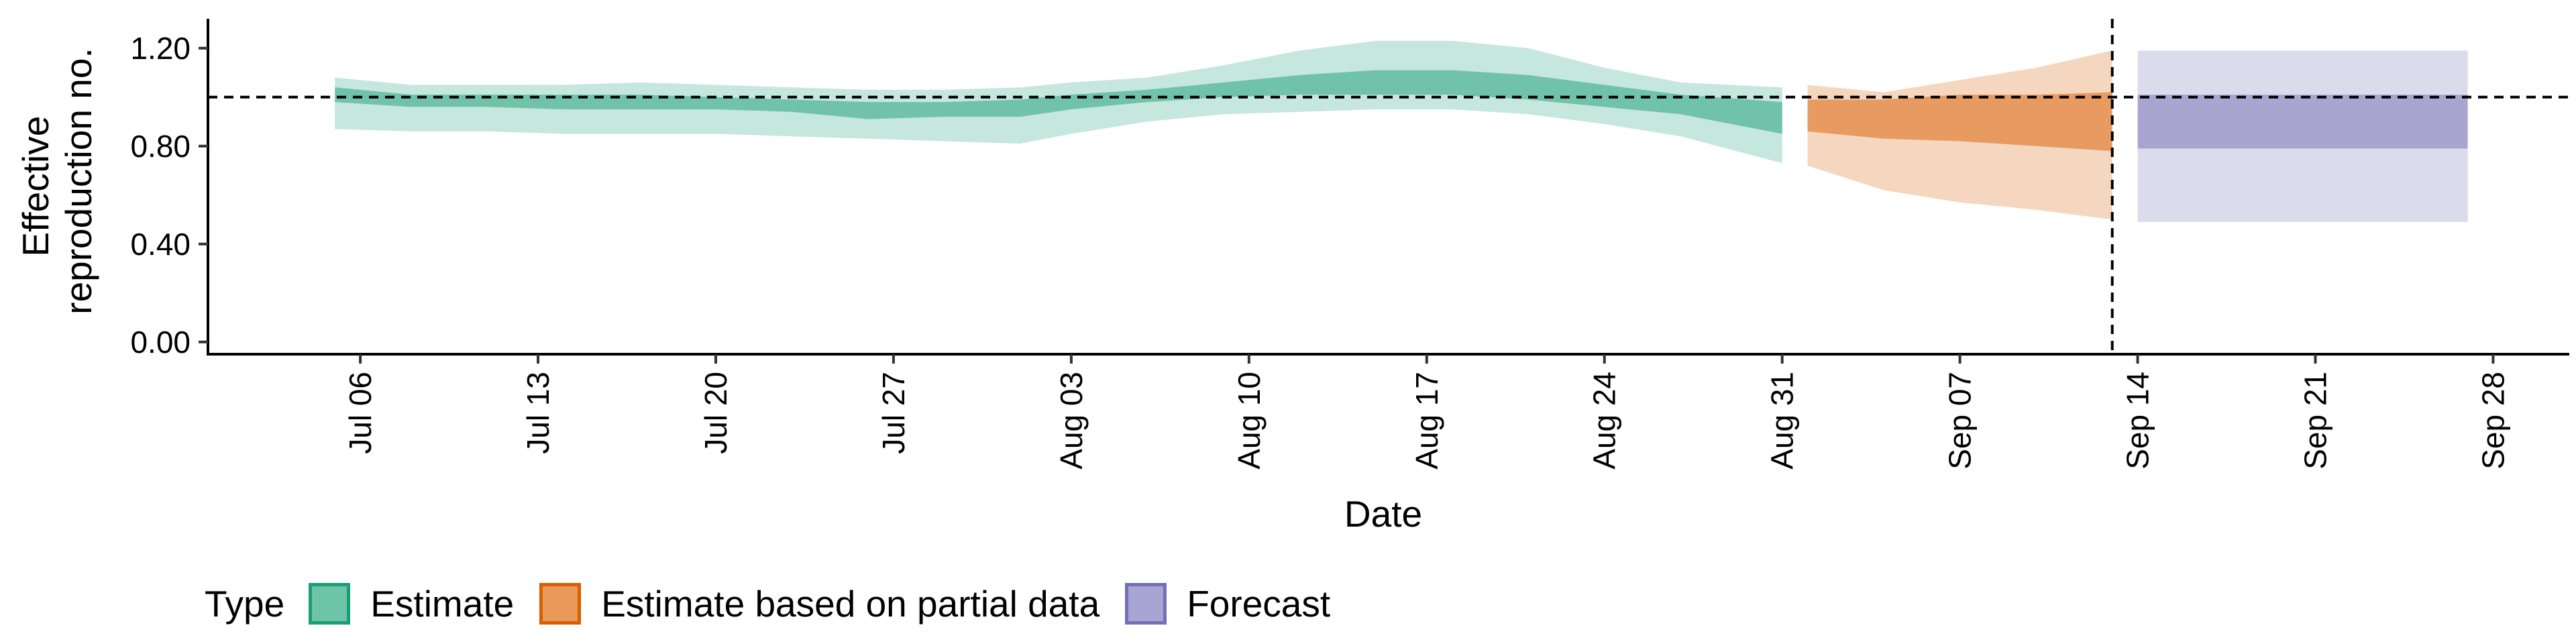 The width and height of the screenshot is (2576, 644). I want to click on y-tick-label: 0.40, so click(160, 244).